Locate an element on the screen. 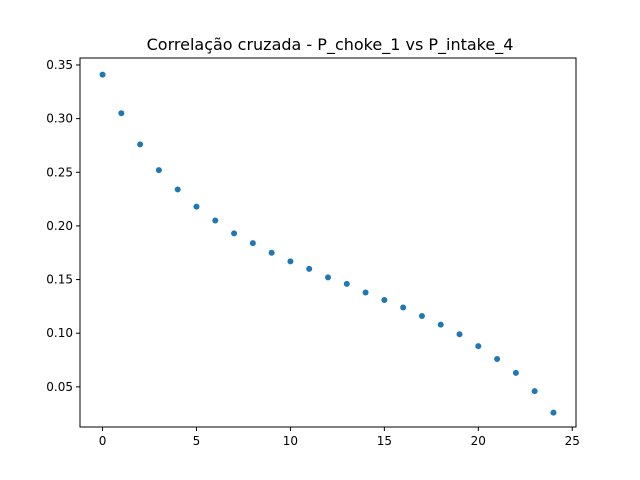 Image resolution: width=640 pixels, height=480 pixels. y-tick-label: 0.25 is located at coordinates (59, 172).